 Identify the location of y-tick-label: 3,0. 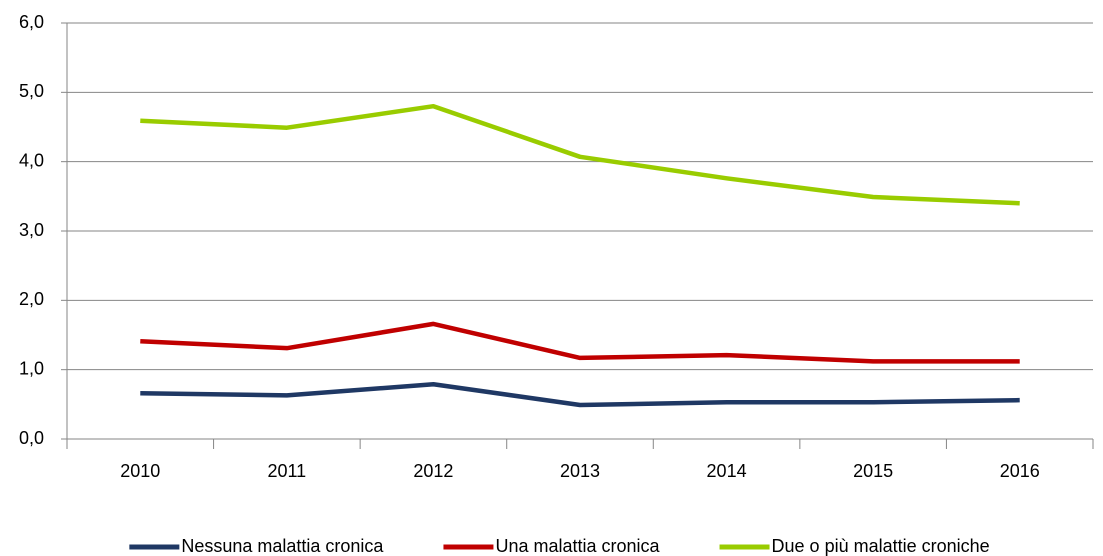
(31, 230).